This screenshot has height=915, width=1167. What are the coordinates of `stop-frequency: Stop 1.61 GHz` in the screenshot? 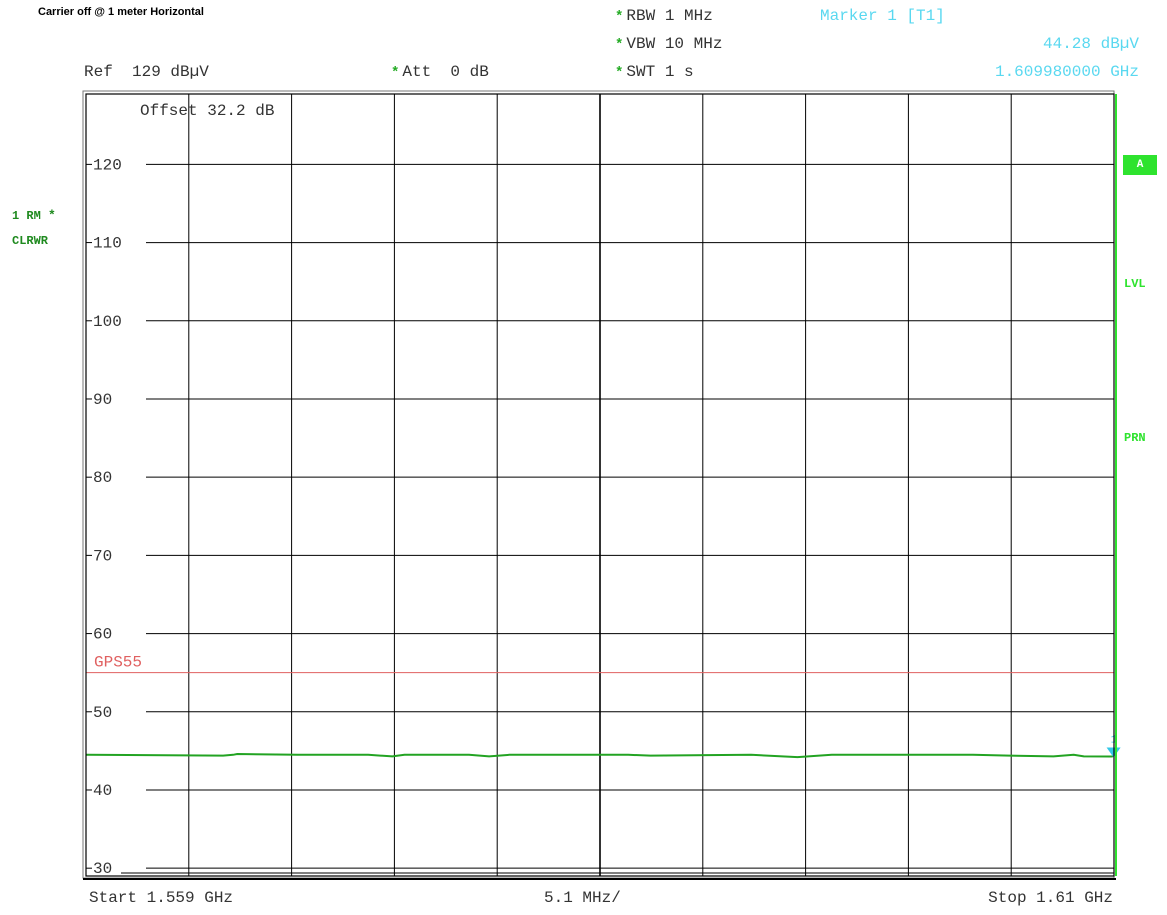 It's located at (1050, 898).